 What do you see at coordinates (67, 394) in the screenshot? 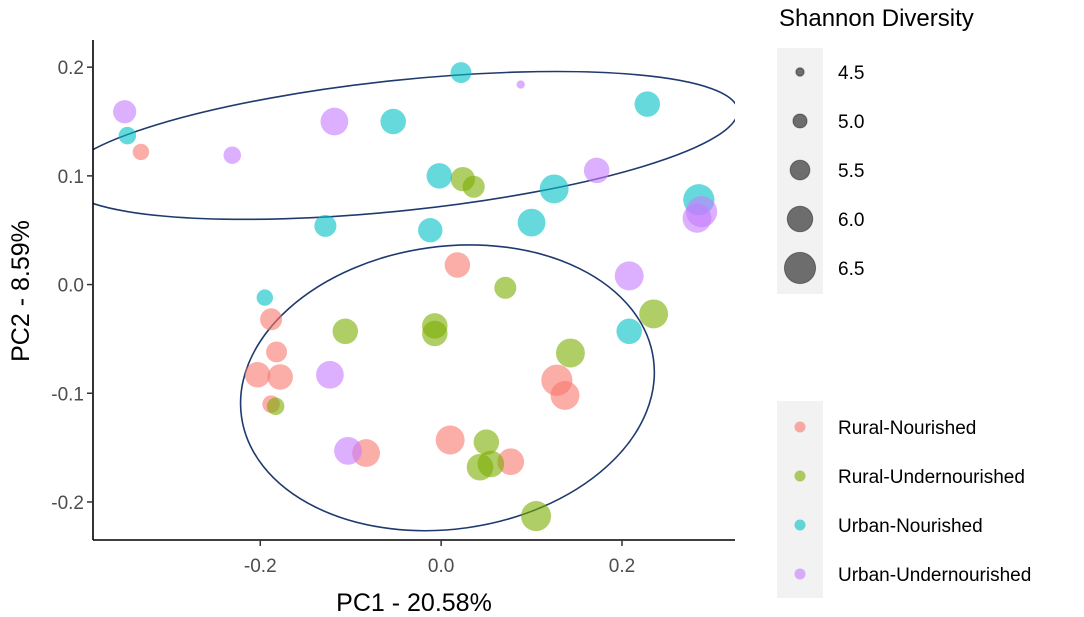
I see `y-tick-label: -0.1` at bounding box center [67, 394].